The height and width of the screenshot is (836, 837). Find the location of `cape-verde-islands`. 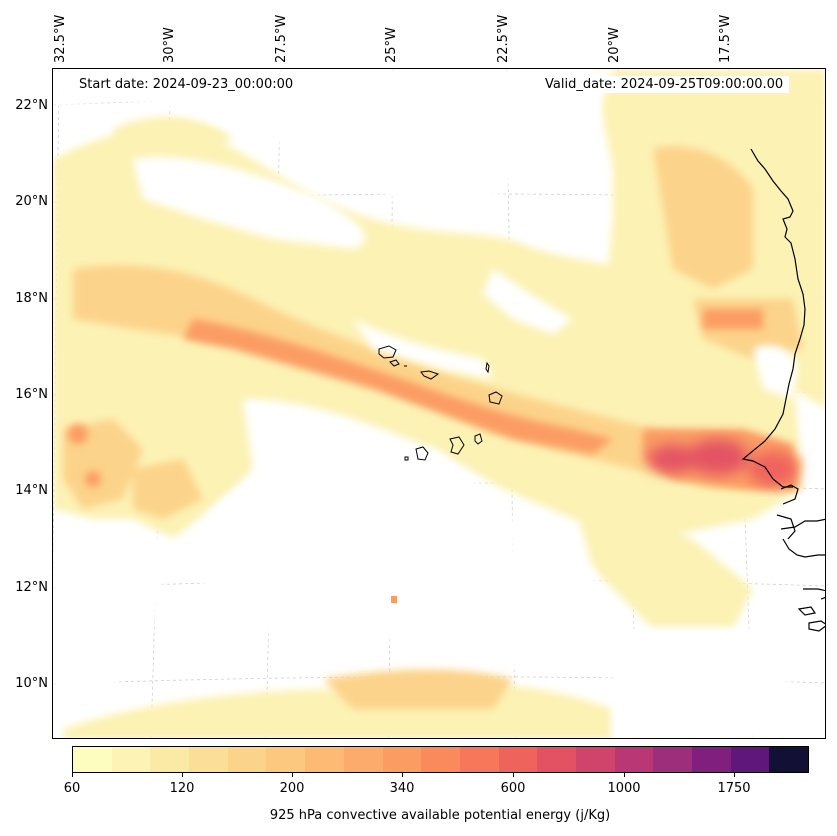

cape-verde-islands is located at coordinates (440, 403).